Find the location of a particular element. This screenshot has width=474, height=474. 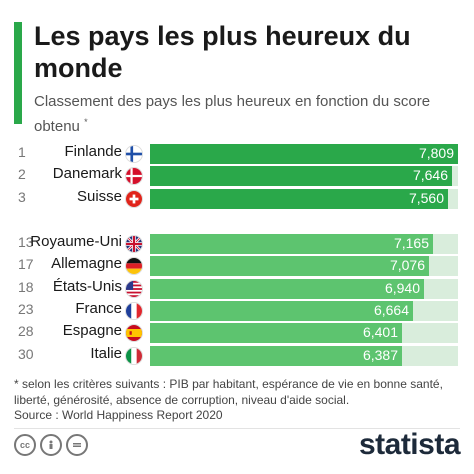

bar-row: 30 Italie 6,387 is located at coordinates (237, 355).